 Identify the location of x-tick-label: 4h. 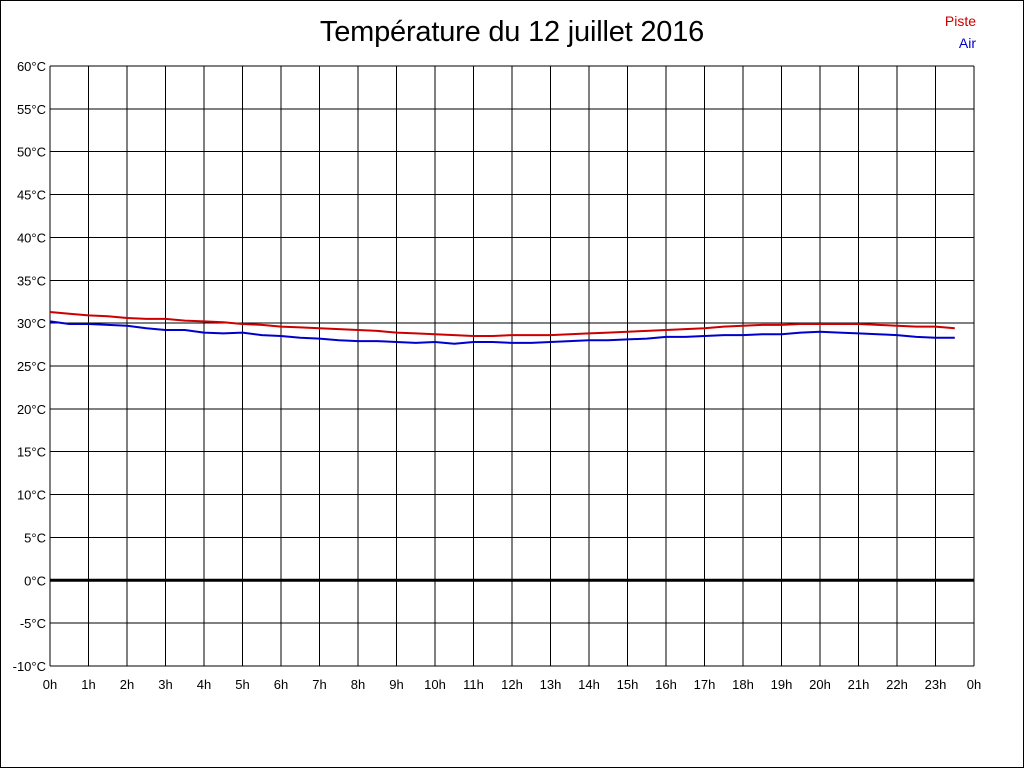
(204, 684).